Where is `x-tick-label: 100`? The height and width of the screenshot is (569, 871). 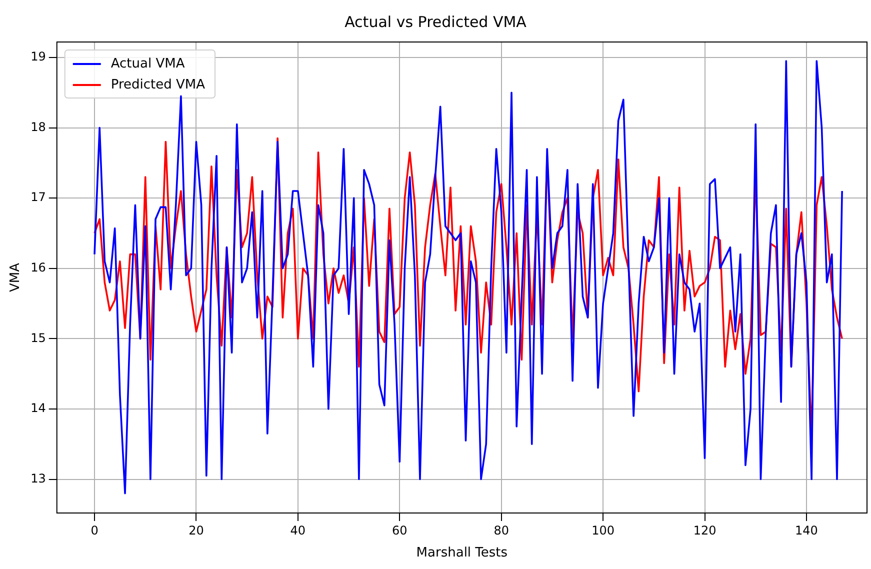 x-tick-label: 100 is located at coordinates (603, 530).